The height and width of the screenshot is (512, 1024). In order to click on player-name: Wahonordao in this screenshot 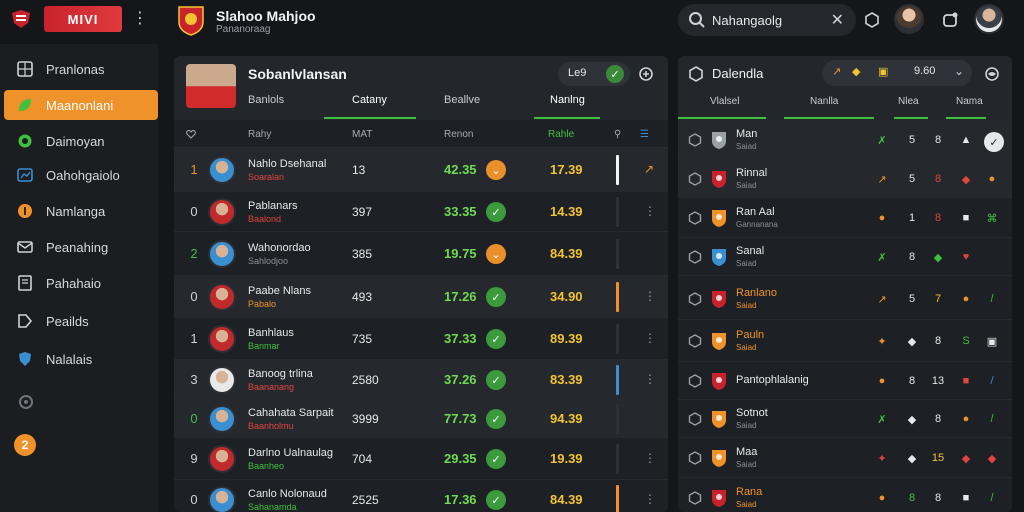, I will do `click(279, 248)`.